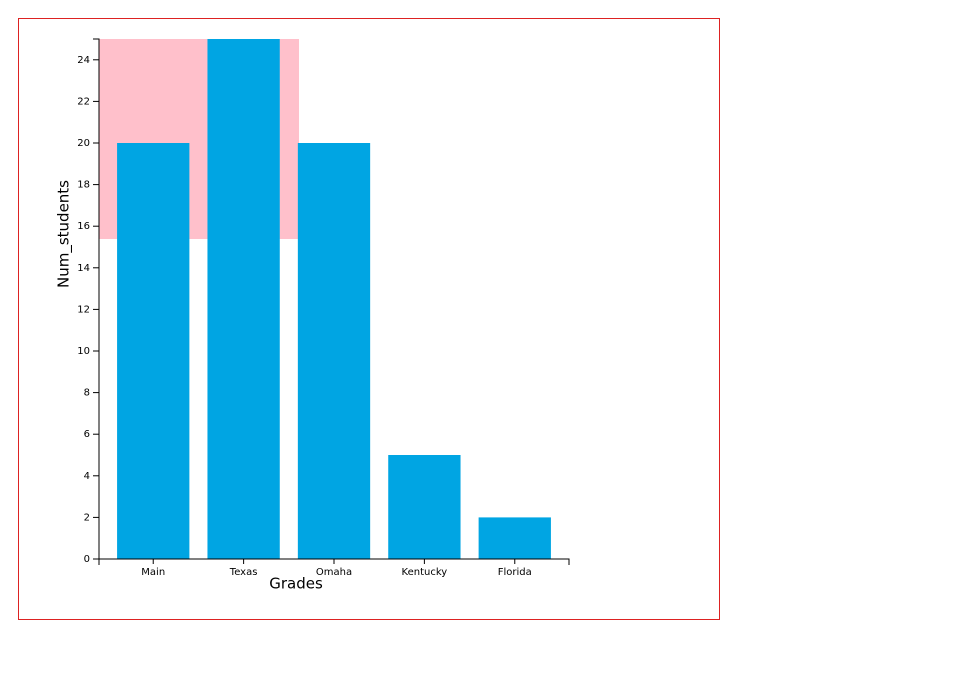  What do you see at coordinates (296, 584) in the screenshot?
I see `x-axis-title: Grades` at bounding box center [296, 584].